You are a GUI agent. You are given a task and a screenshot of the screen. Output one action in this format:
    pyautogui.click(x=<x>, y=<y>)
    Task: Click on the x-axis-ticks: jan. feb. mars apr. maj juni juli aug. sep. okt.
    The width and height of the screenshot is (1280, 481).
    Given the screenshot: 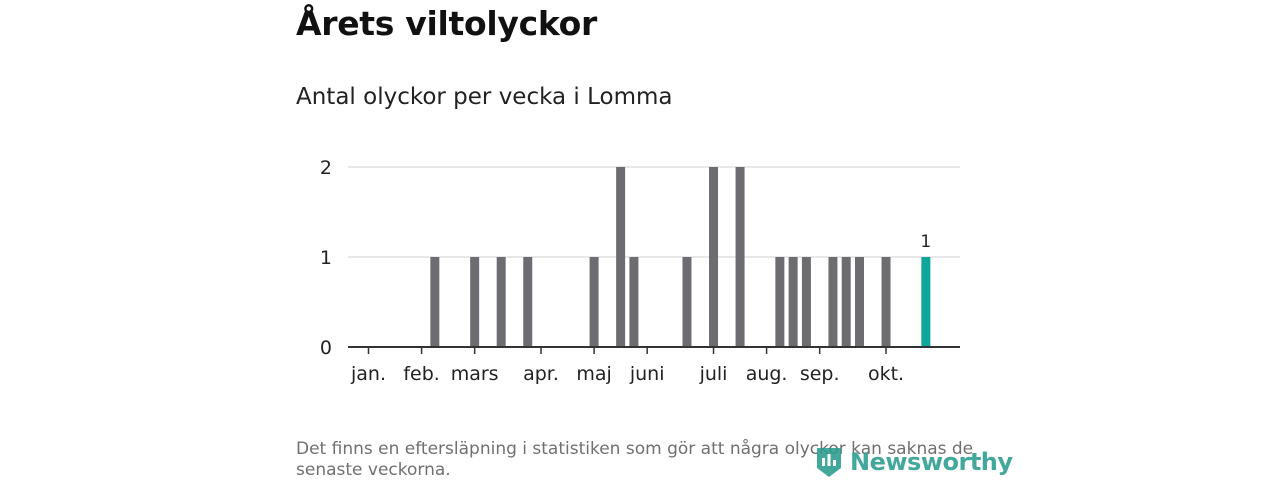 What is the action you would take?
    pyautogui.click(x=654, y=365)
    